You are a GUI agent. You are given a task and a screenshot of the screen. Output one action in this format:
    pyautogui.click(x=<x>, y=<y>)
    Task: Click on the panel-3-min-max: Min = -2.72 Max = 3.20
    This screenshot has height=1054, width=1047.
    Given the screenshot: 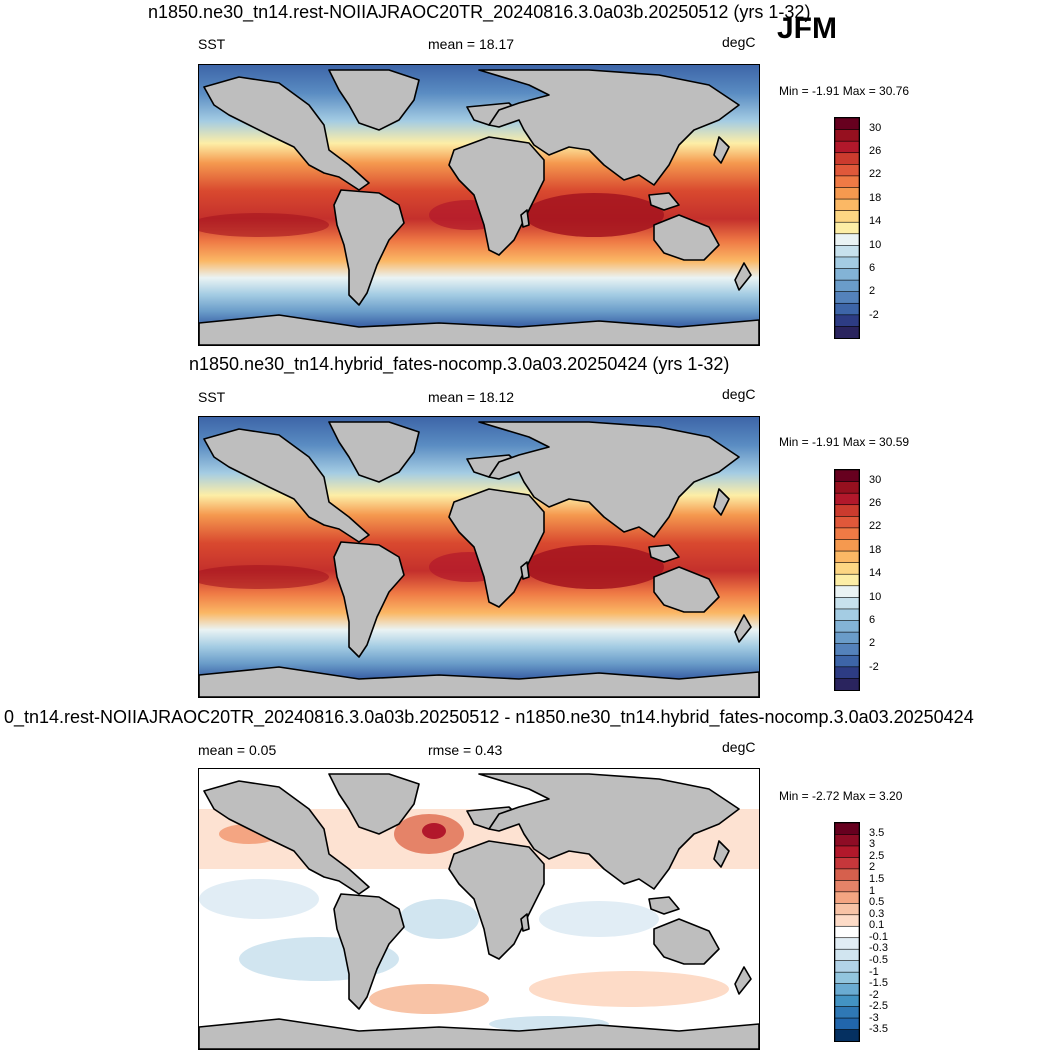 What is the action you would take?
    pyautogui.click(x=841, y=796)
    